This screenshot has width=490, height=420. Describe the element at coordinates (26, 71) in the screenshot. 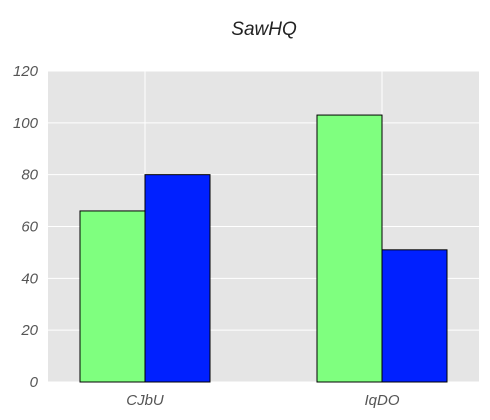

I see `y-tick-label: 120` at that location.